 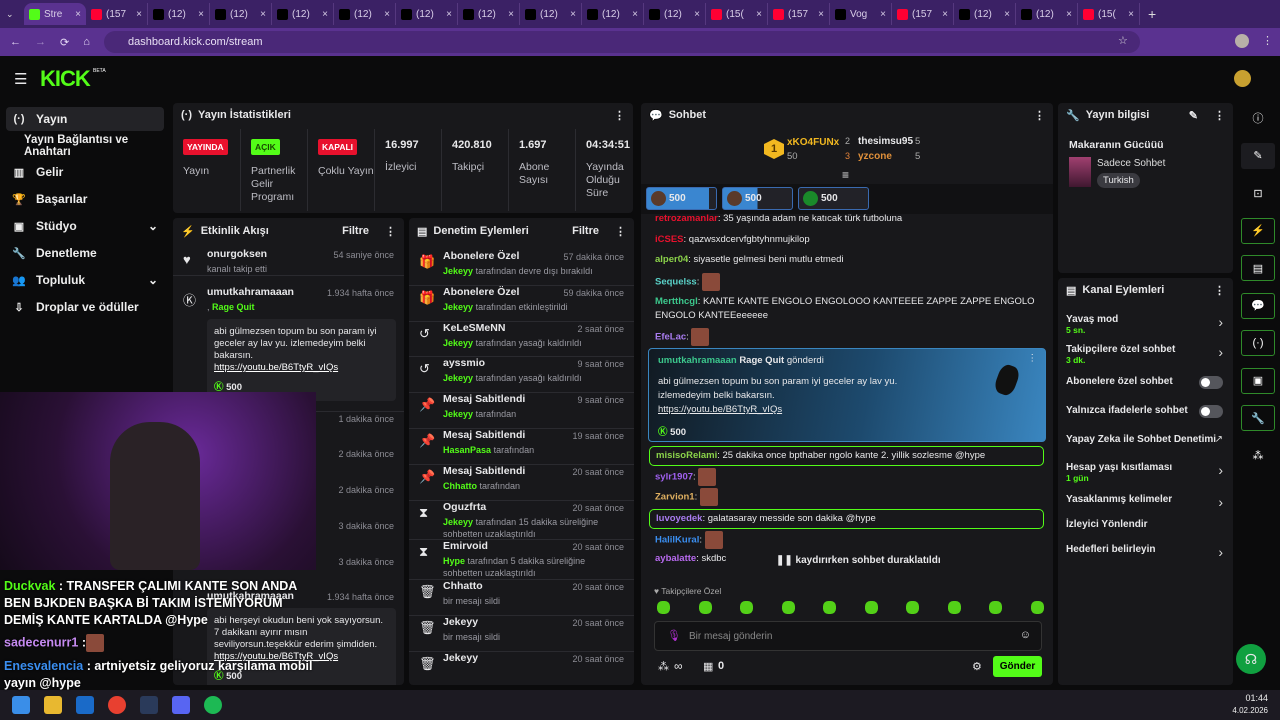 What do you see at coordinates (1145, 325) in the screenshot?
I see `channel-action: Yavaş mod 5 sn. ›` at bounding box center [1145, 325].